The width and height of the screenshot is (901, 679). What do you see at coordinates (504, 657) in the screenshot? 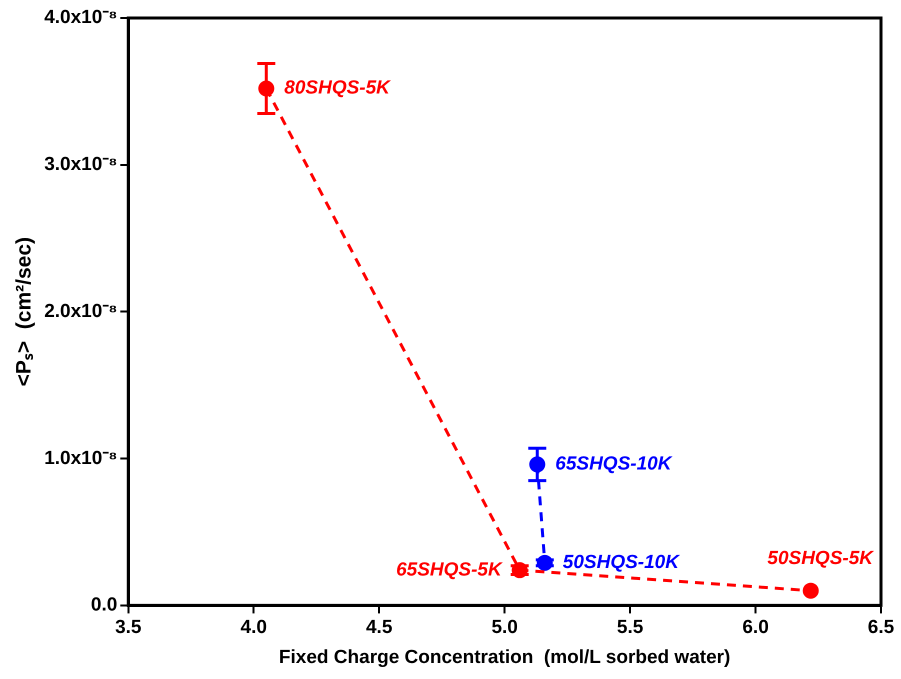
I see `x-axis-title: Fixed Charge Concentration (mol/L sorbed water)` at bounding box center [504, 657].